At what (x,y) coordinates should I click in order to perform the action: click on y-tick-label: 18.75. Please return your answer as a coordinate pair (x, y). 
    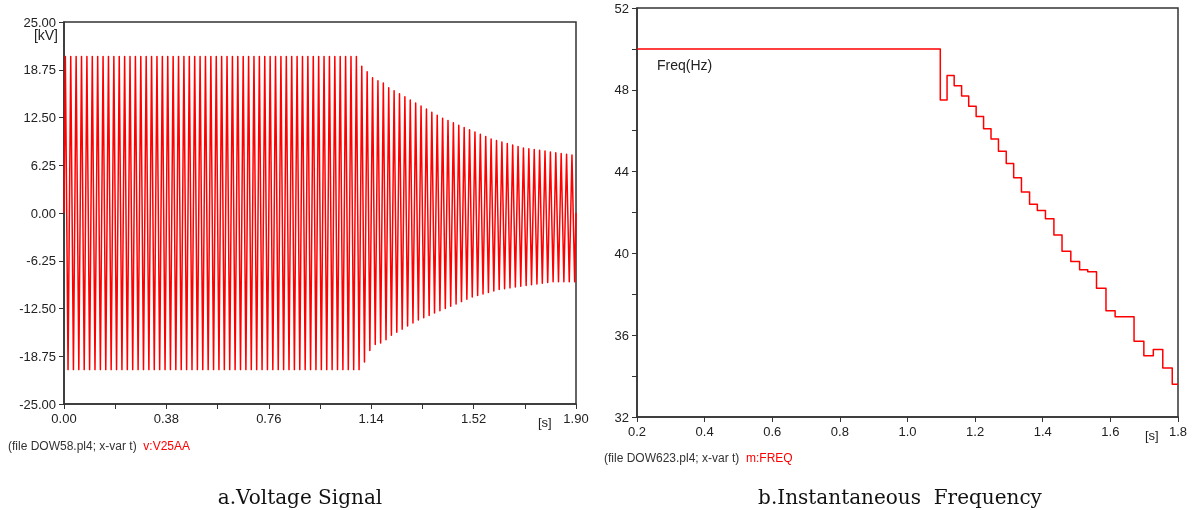
    Looking at the image, I should click on (39, 70).